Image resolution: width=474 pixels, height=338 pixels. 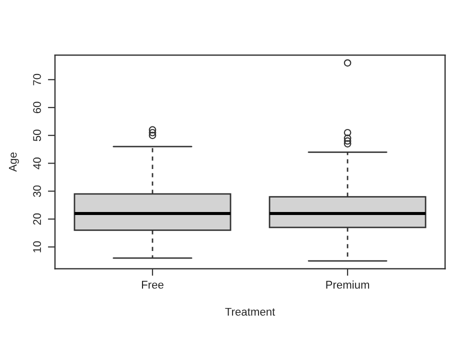 What do you see at coordinates (348, 284) in the screenshot?
I see `x-tick-label: Premium` at bounding box center [348, 284].